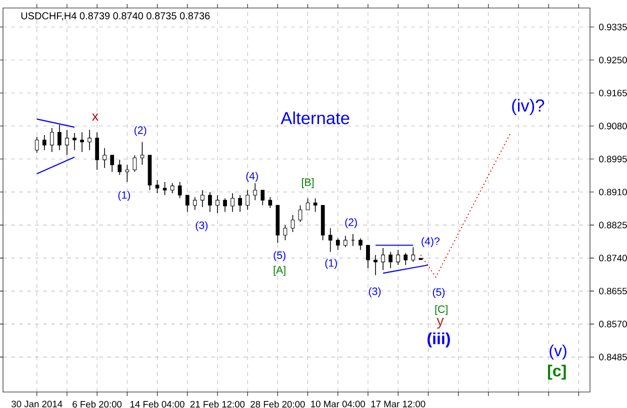 This screenshot has width=627, height=408. Describe the element at coordinates (558, 352) in the screenshot. I see `annotation: (v)` at that location.